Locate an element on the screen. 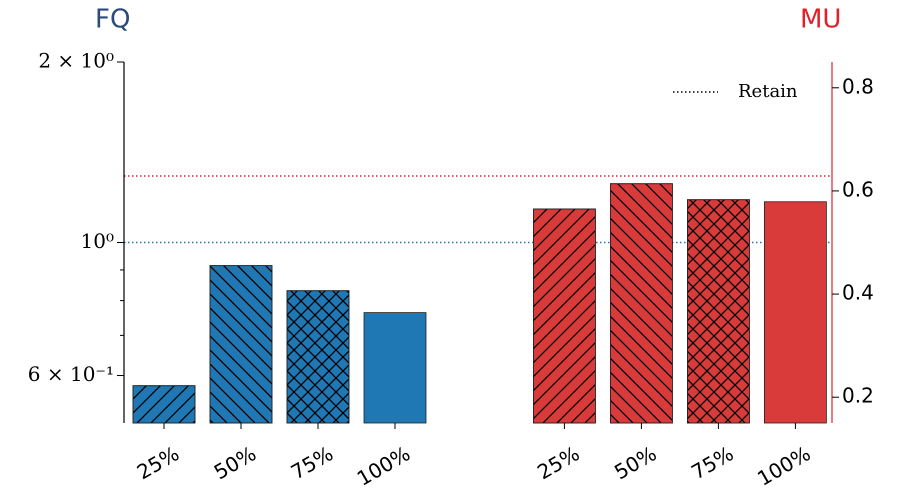 The image size is (897, 501). y2-tick-label: 0.6 is located at coordinates (858, 189).